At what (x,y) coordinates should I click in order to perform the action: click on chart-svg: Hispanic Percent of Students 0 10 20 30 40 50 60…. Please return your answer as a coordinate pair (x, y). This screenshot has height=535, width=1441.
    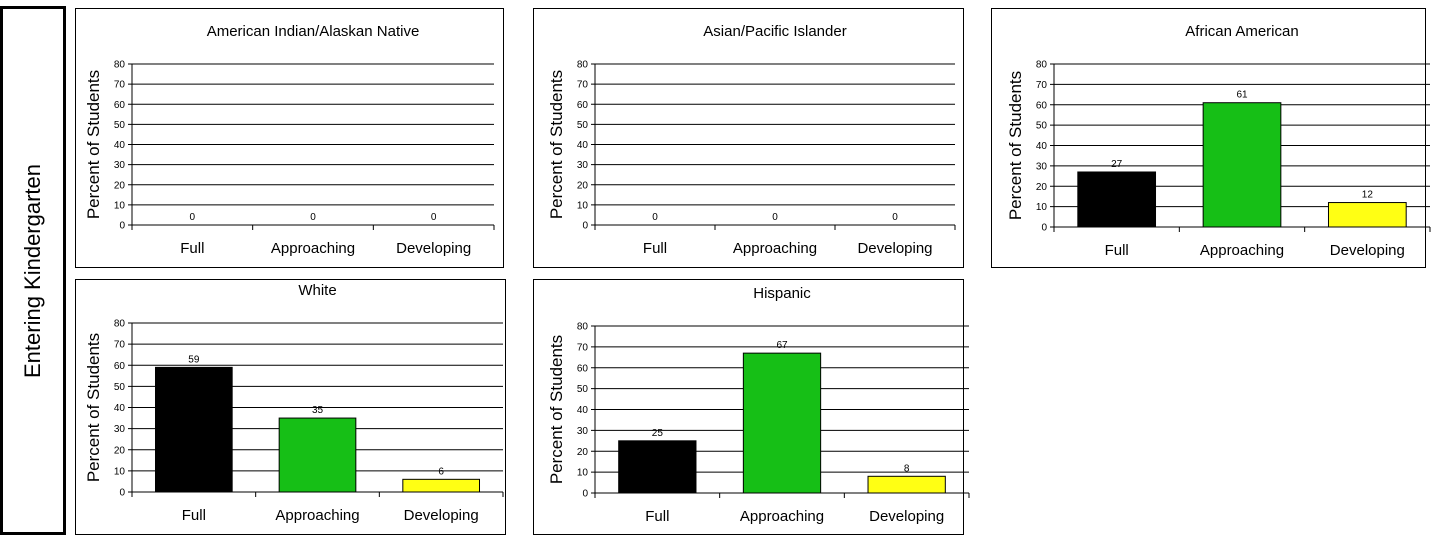
    Looking at the image, I should click on (758, 405).